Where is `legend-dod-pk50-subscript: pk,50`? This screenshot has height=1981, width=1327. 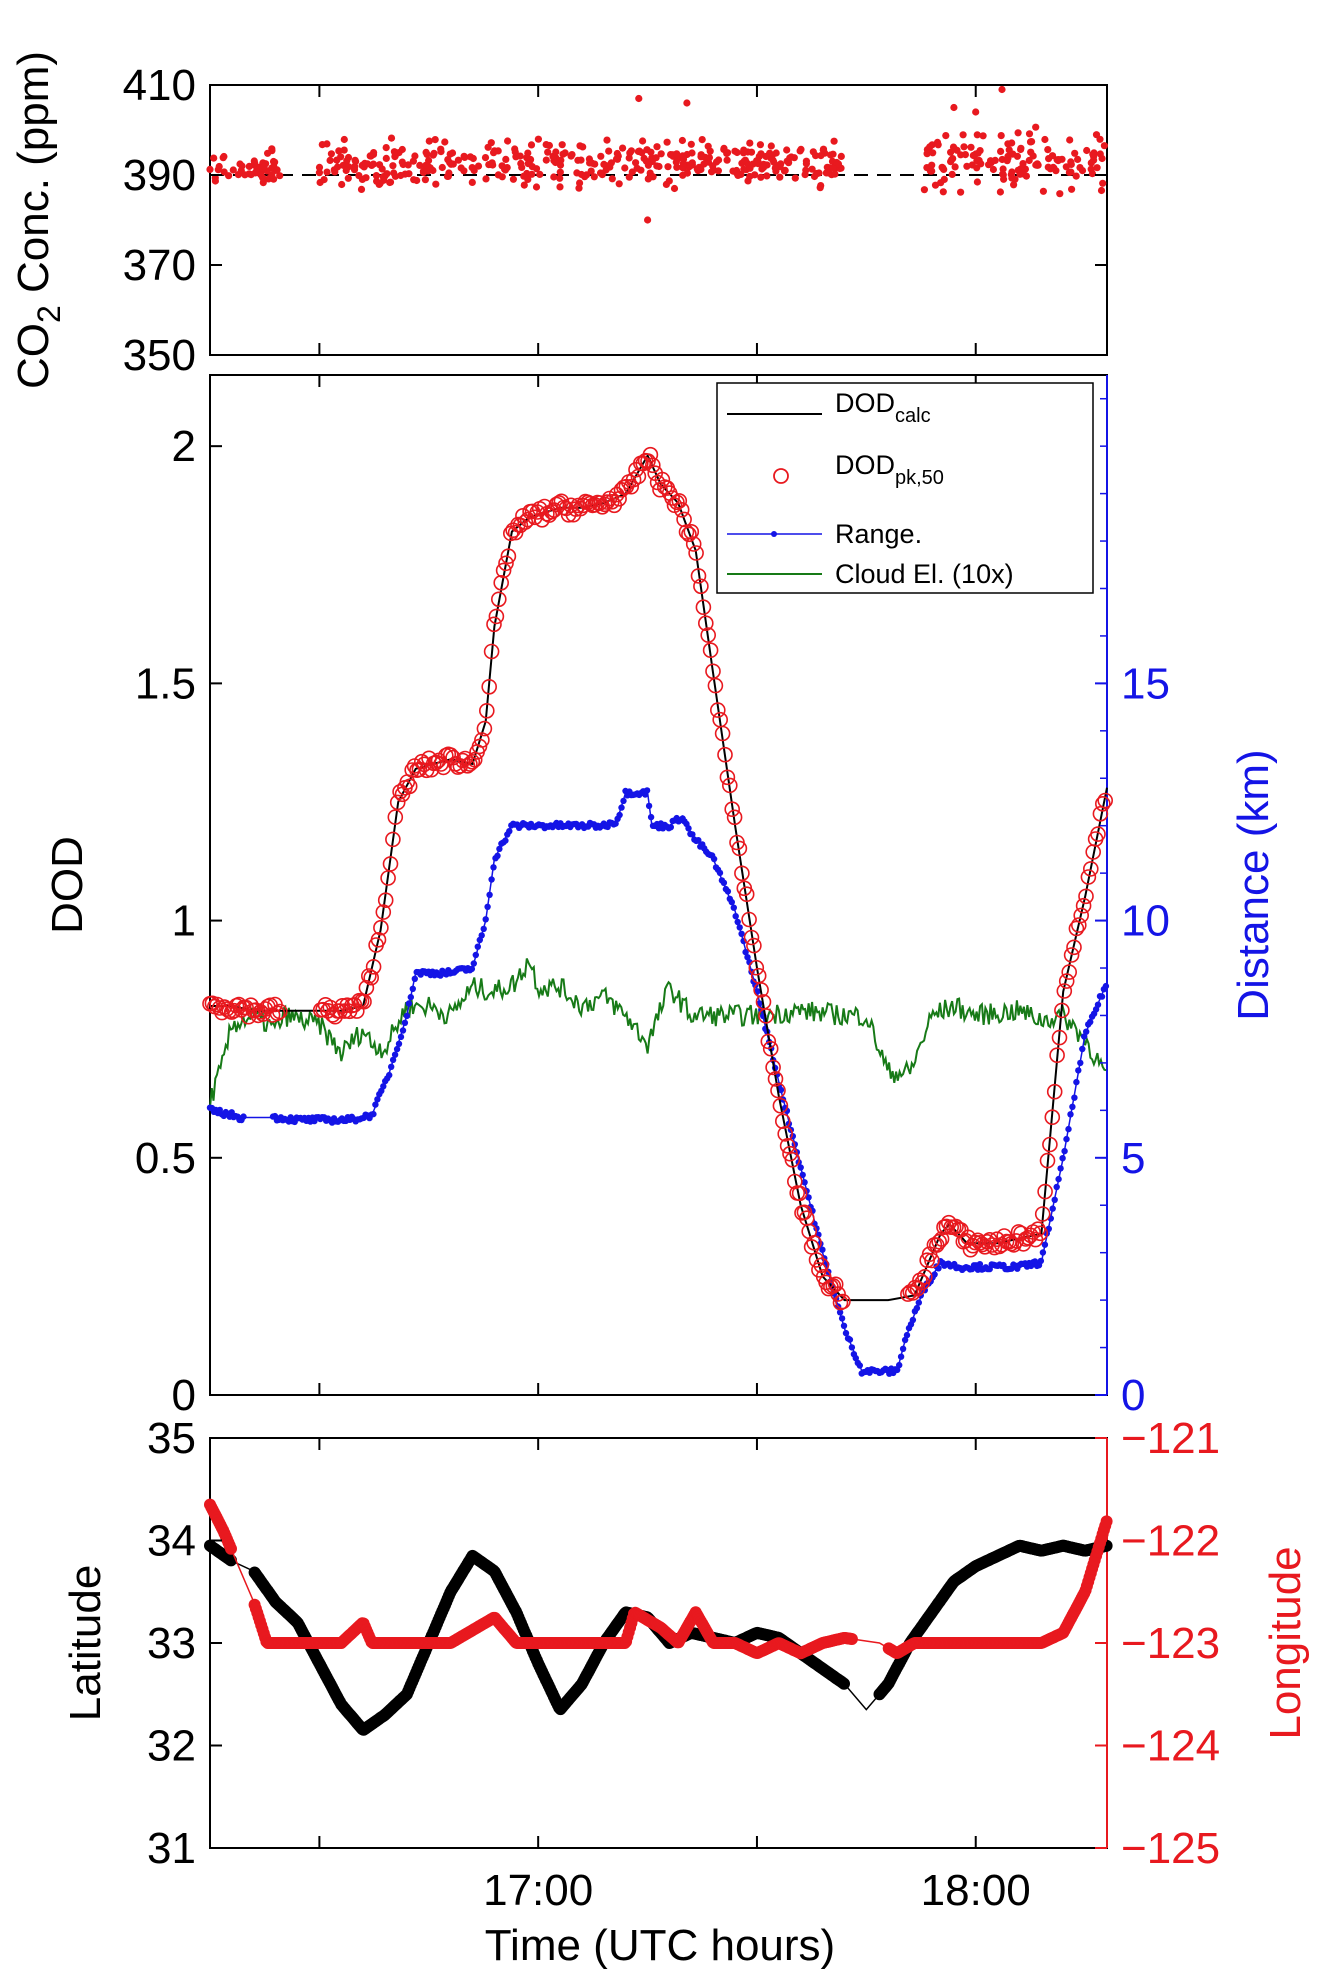 legend-dod-pk50-subscript: pk,50 is located at coordinates (919, 478).